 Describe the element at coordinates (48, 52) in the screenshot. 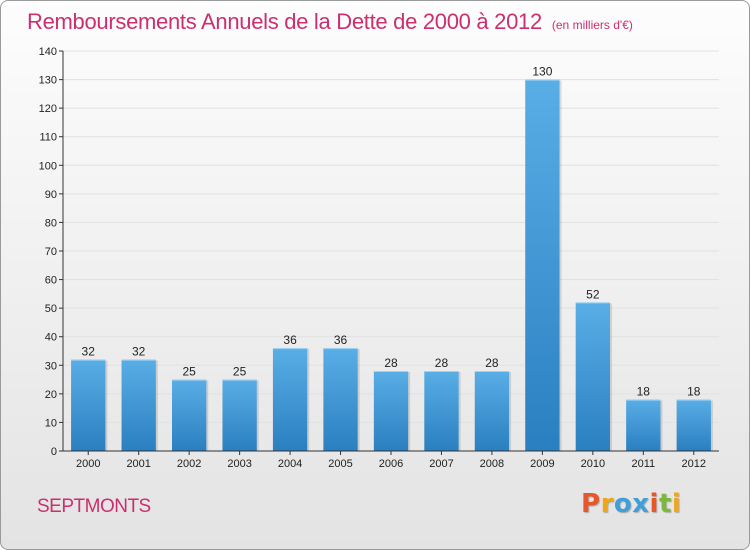

I see `y-tick-label: 140` at that location.